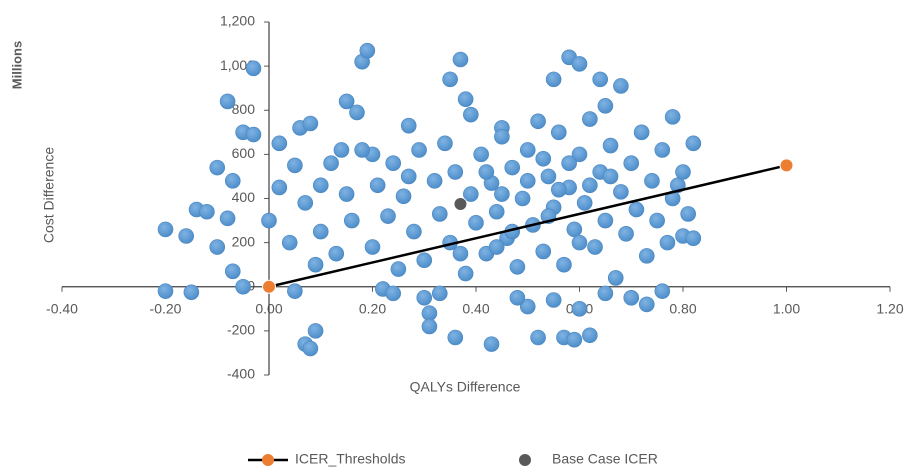  I want to click on x-tick-label: 0.80, so click(682, 308).